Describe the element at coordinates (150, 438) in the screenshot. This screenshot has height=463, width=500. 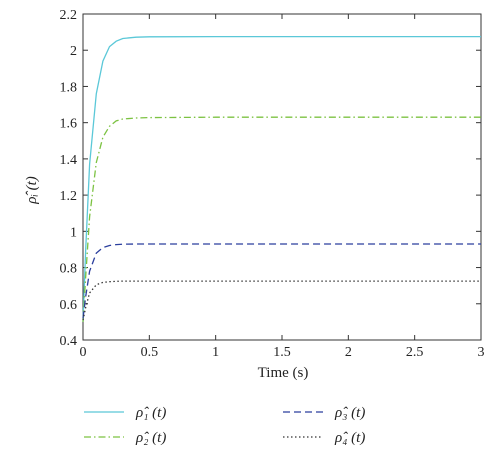
I see `legend-label-2: ρ̂₂ (t)` at that location.